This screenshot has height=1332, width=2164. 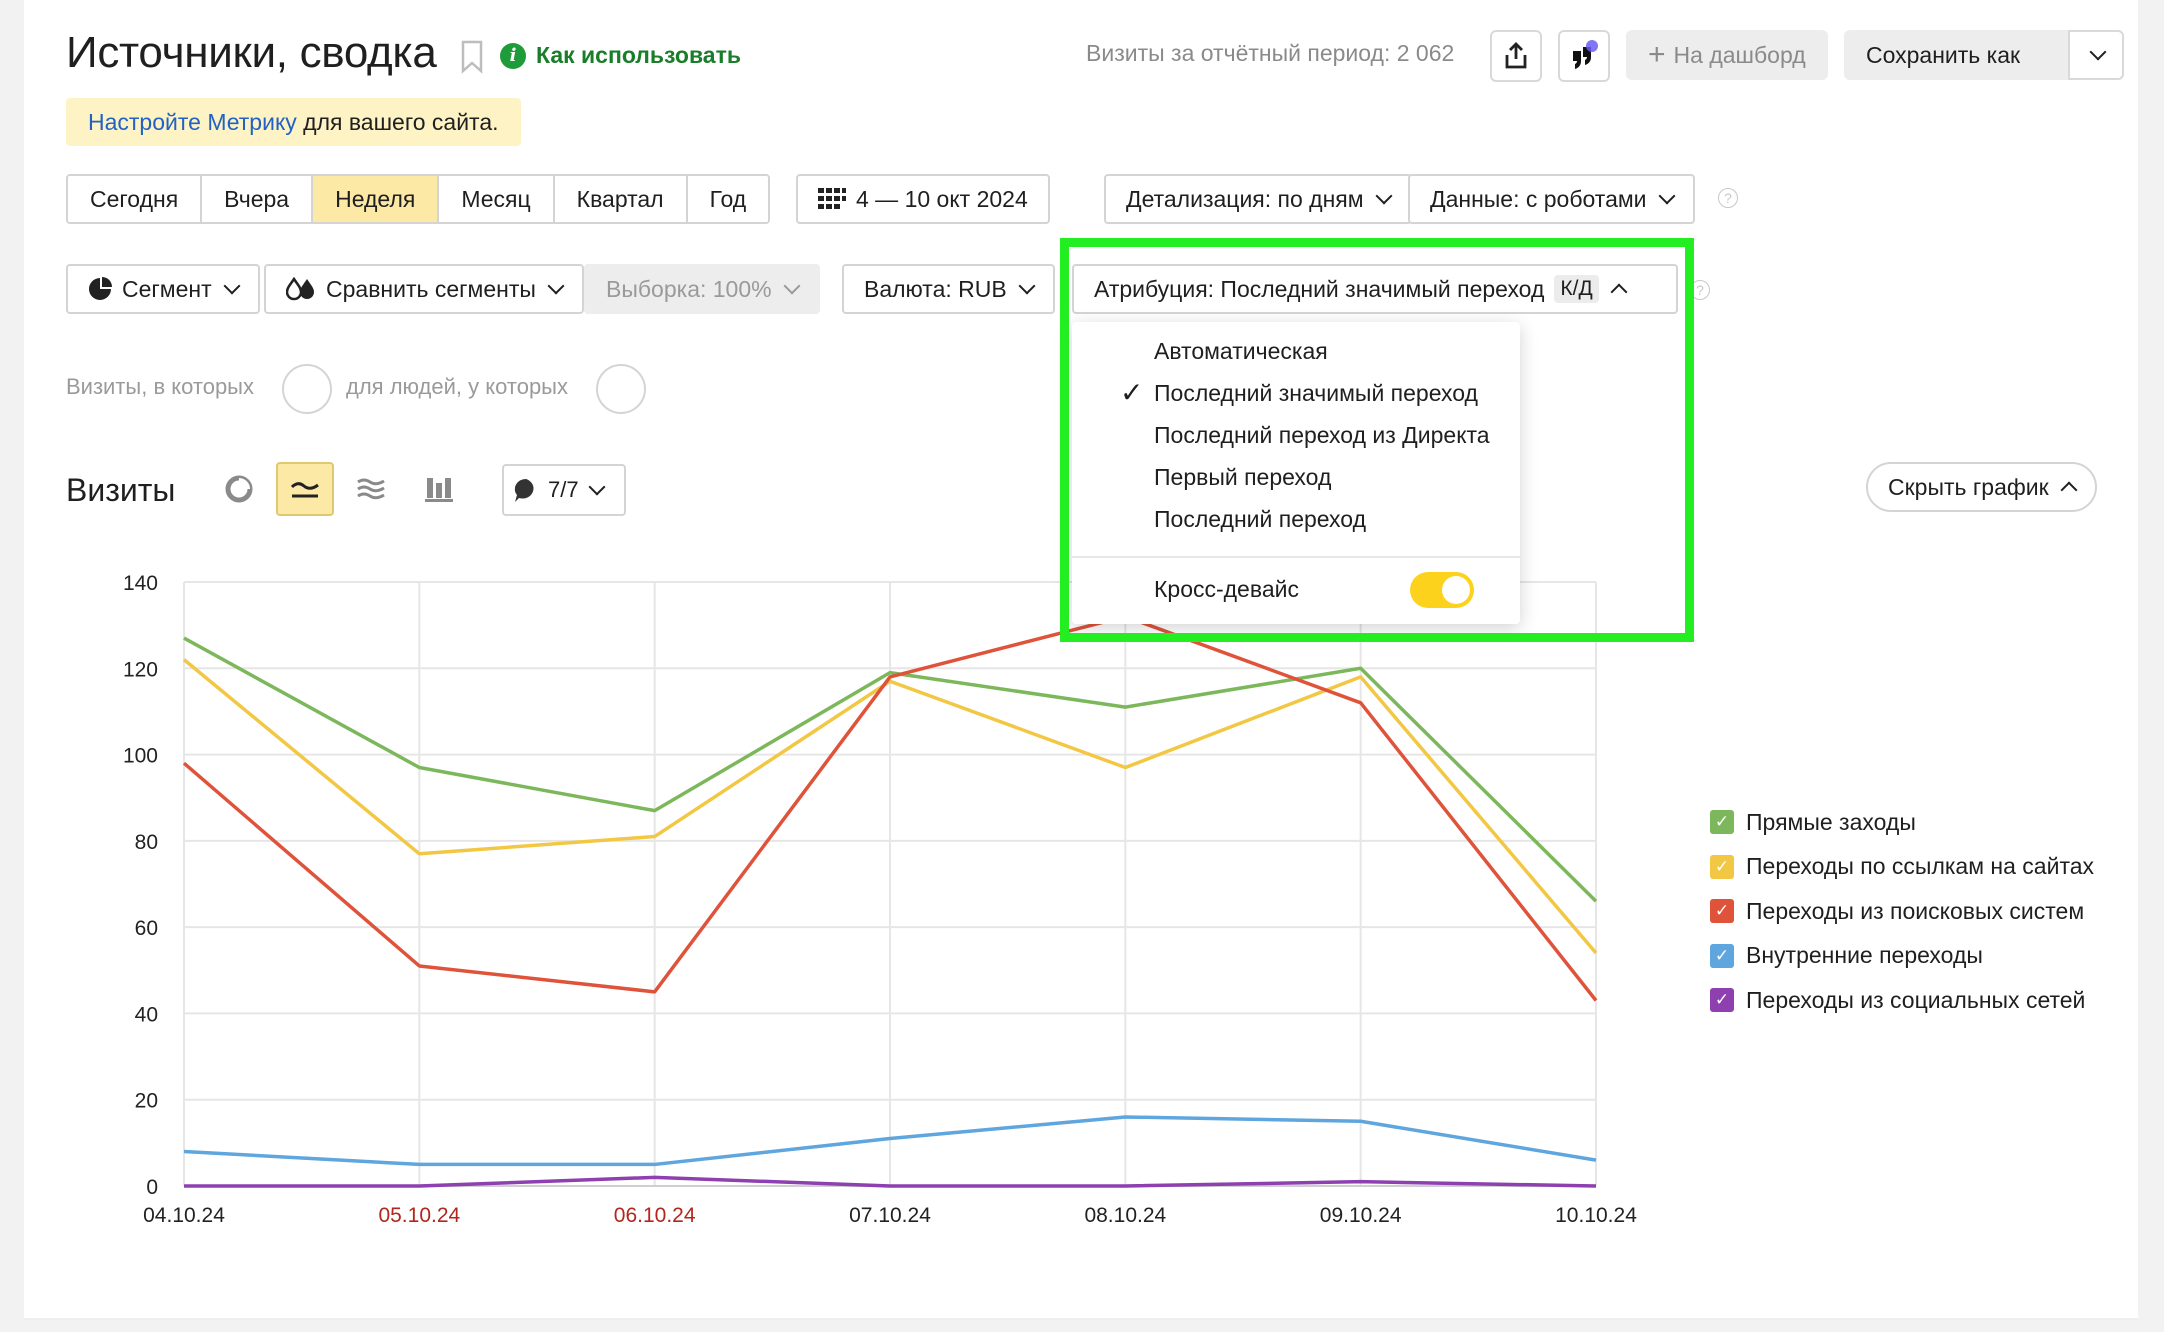 I want to click on attribution-option-first: Первый переход, so click(x=1243, y=477).